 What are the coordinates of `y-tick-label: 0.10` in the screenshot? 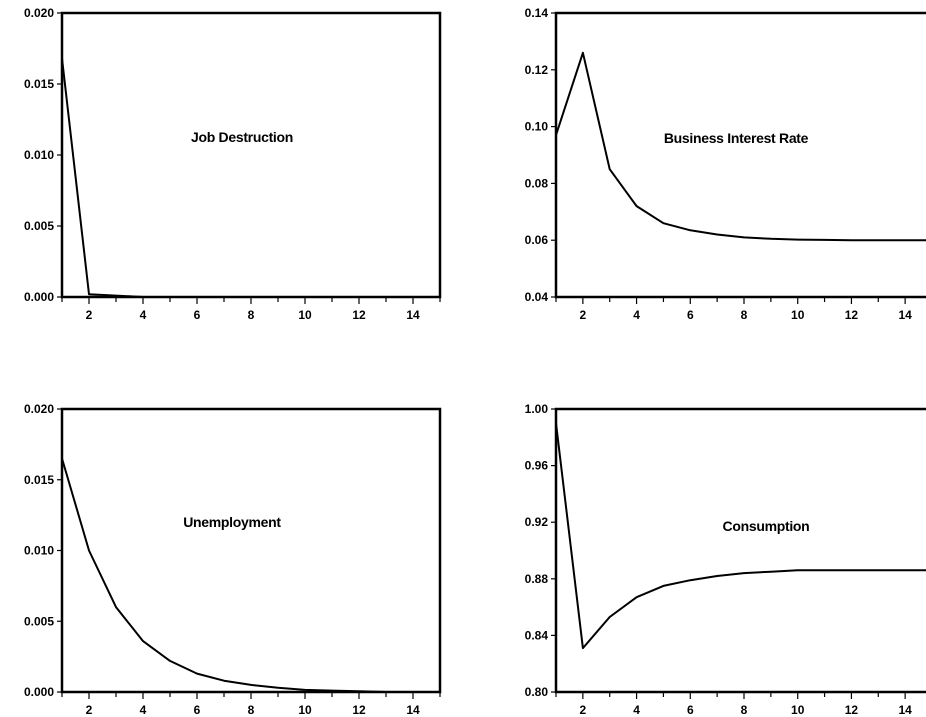 It's located at (537, 127).